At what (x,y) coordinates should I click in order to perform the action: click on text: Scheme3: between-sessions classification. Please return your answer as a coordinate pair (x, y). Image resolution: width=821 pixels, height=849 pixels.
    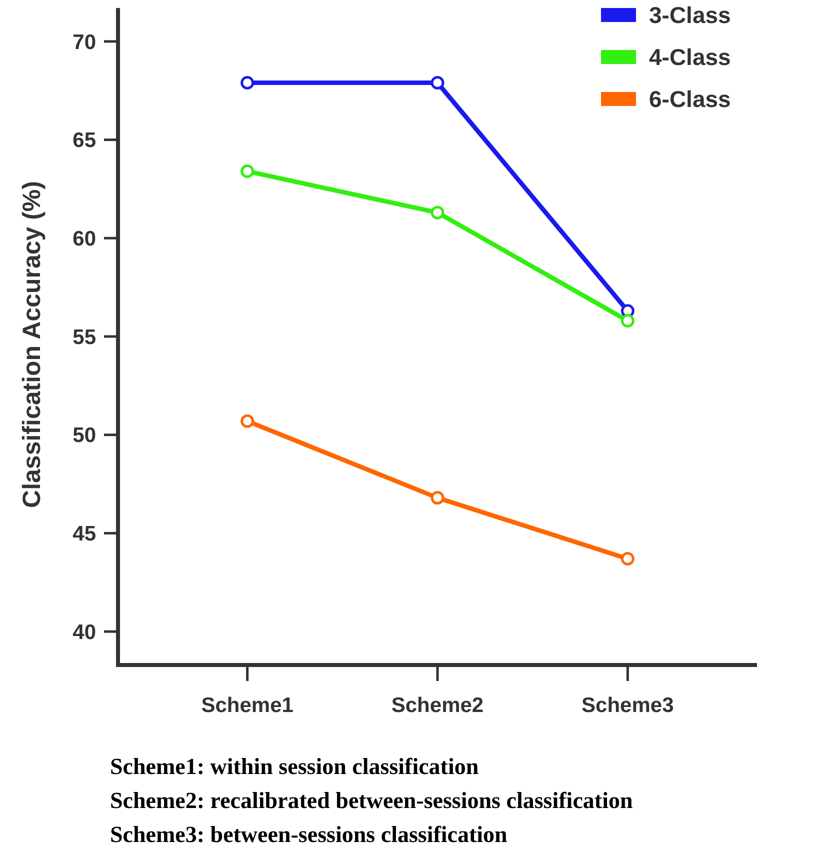
    Looking at the image, I should click on (309, 834).